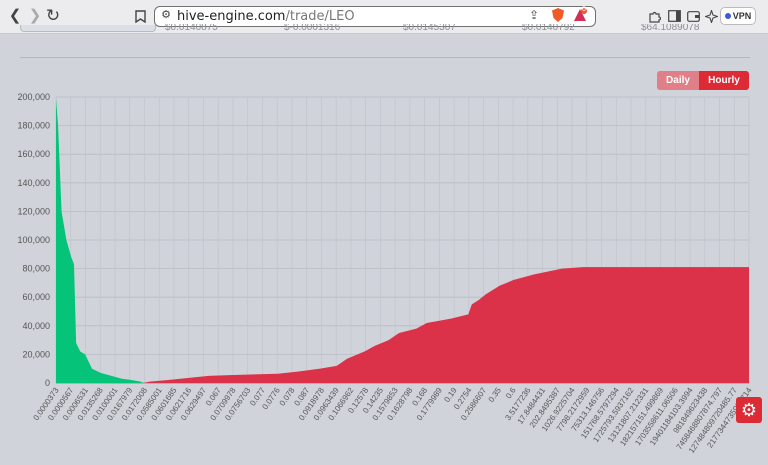 The image size is (768, 465). What do you see at coordinates (495, 395) in the screenshot?
I see `x-tick-label: 0.35` at bounding box center [495, 395].